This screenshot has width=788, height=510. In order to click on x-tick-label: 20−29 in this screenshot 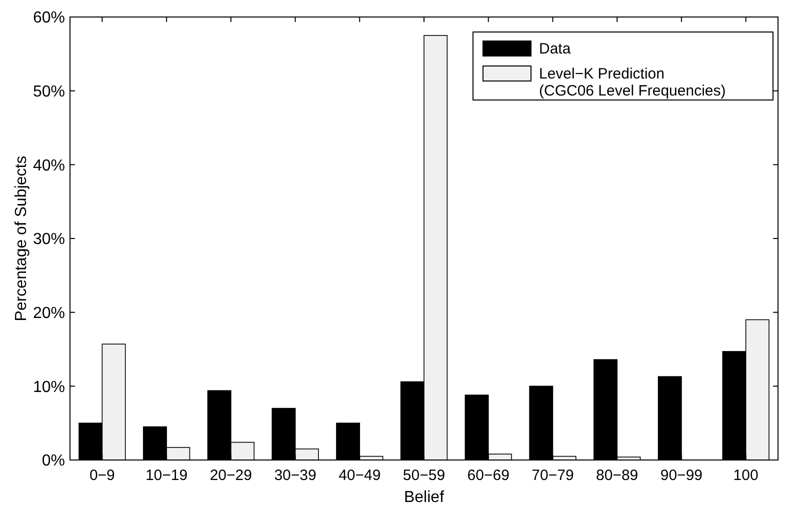, I will do `click(231, 475)`.